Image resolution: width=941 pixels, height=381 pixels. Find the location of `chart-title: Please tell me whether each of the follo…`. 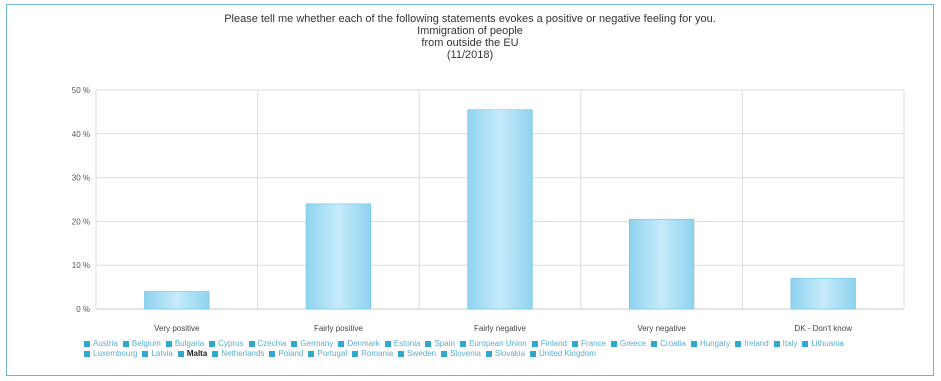

chart-title: Please tell me whether each of the follo… is located at coordinates (470, 37).